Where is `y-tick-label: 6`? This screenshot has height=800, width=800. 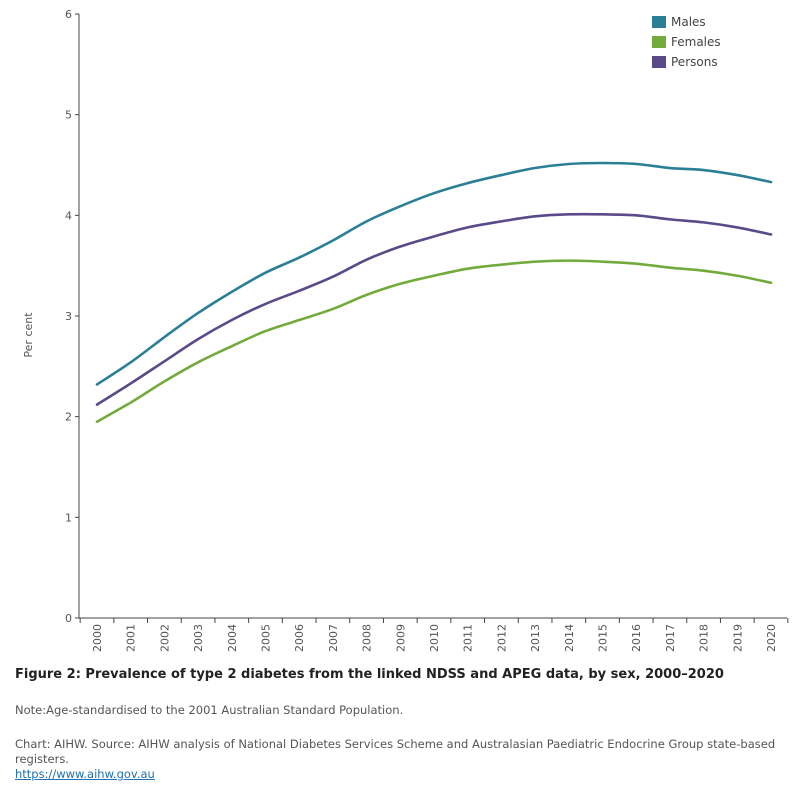 y-tick-label: 6 is located at coordinates (68, 14).